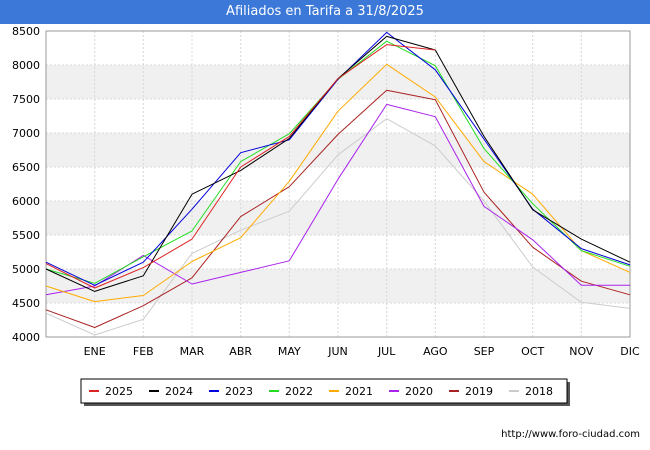 This screenshot has height=450, width=650. What do you see at coordinates (179, 391) in the screenshot?
I see `legend-label-2024: 2024` at bounding box center [179, 391].